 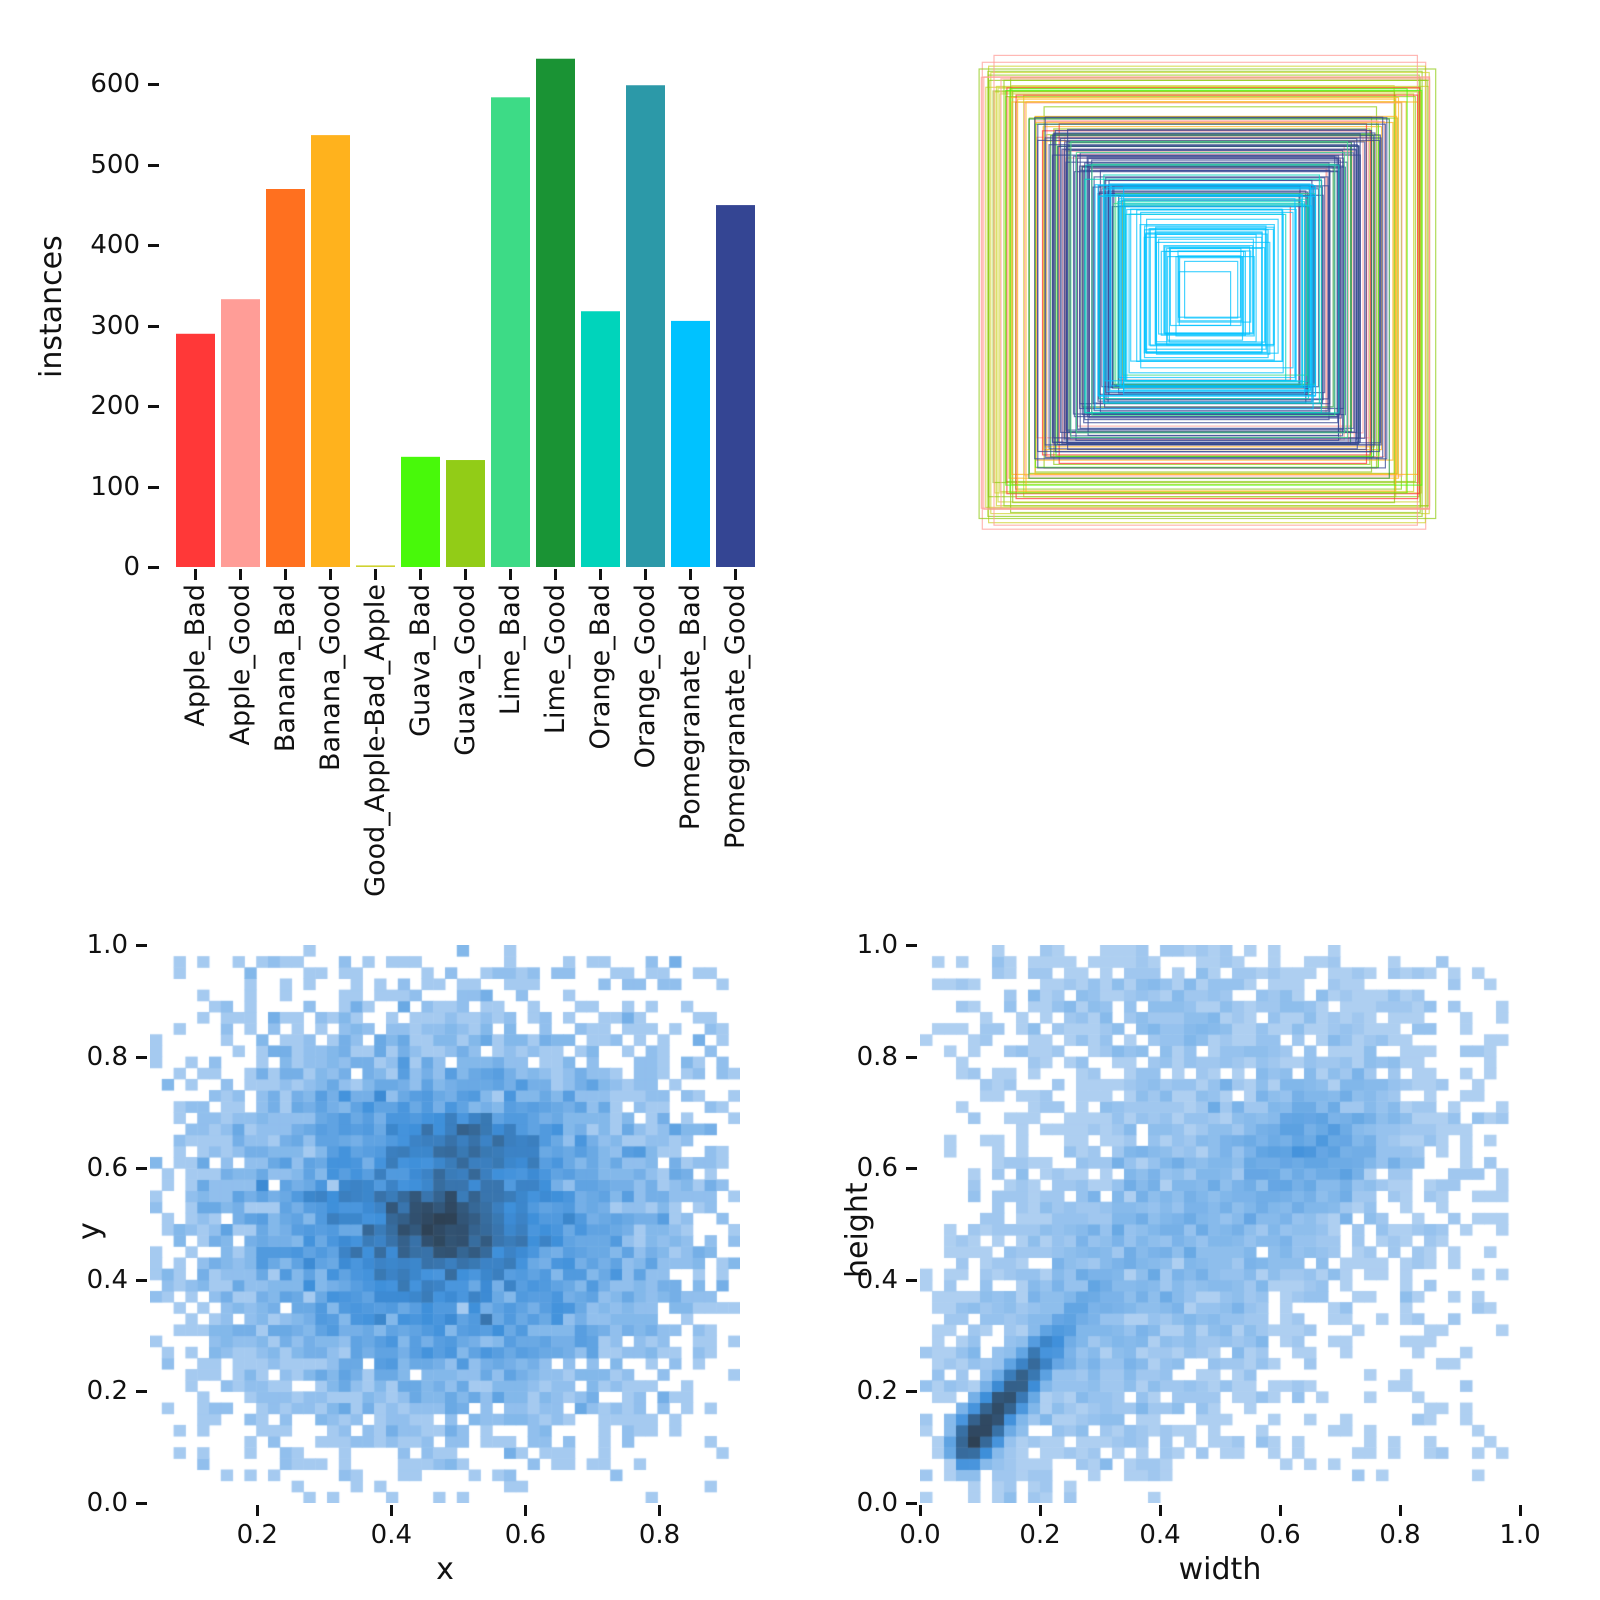 I want to click on y-tick-label: 0.2, so click(x=877, y=1391).